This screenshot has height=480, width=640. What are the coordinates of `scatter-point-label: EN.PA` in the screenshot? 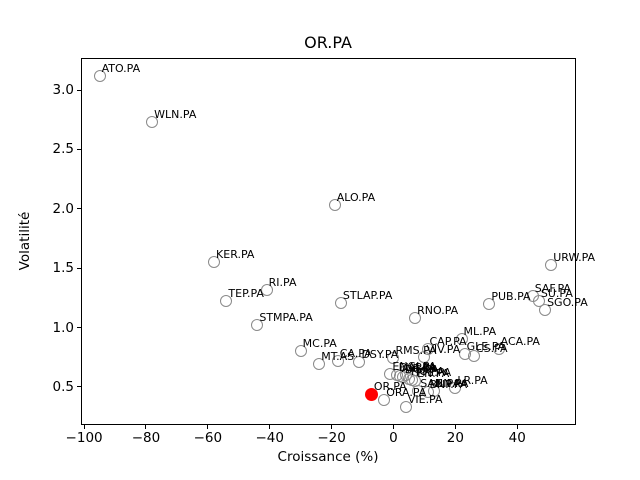 It's located at (433, 374).